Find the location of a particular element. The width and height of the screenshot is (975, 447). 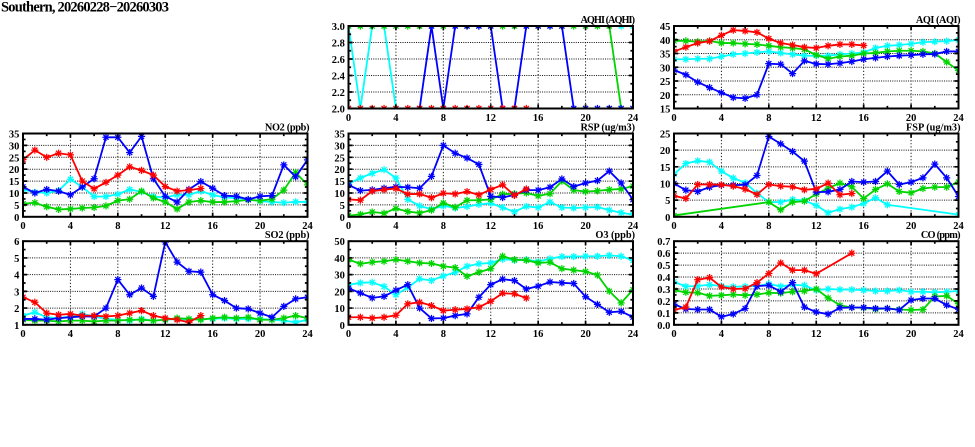

svg-text: NO2 (ppb) is located at coordinates (287, 127).